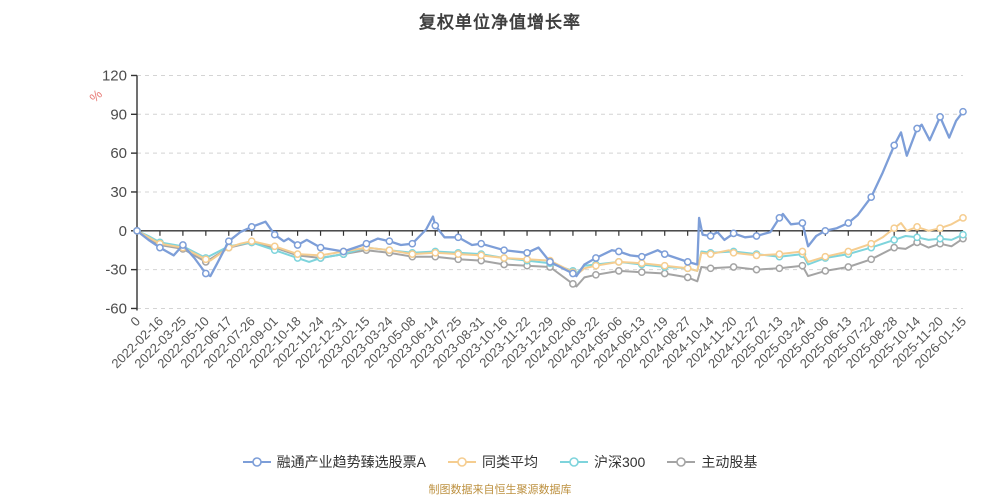  What do you see at coordinates (500, 490) in the screenshot?
I see `data-source-note: 制图数据来自恒生聚源数据库` at bounding box center [500, 490].